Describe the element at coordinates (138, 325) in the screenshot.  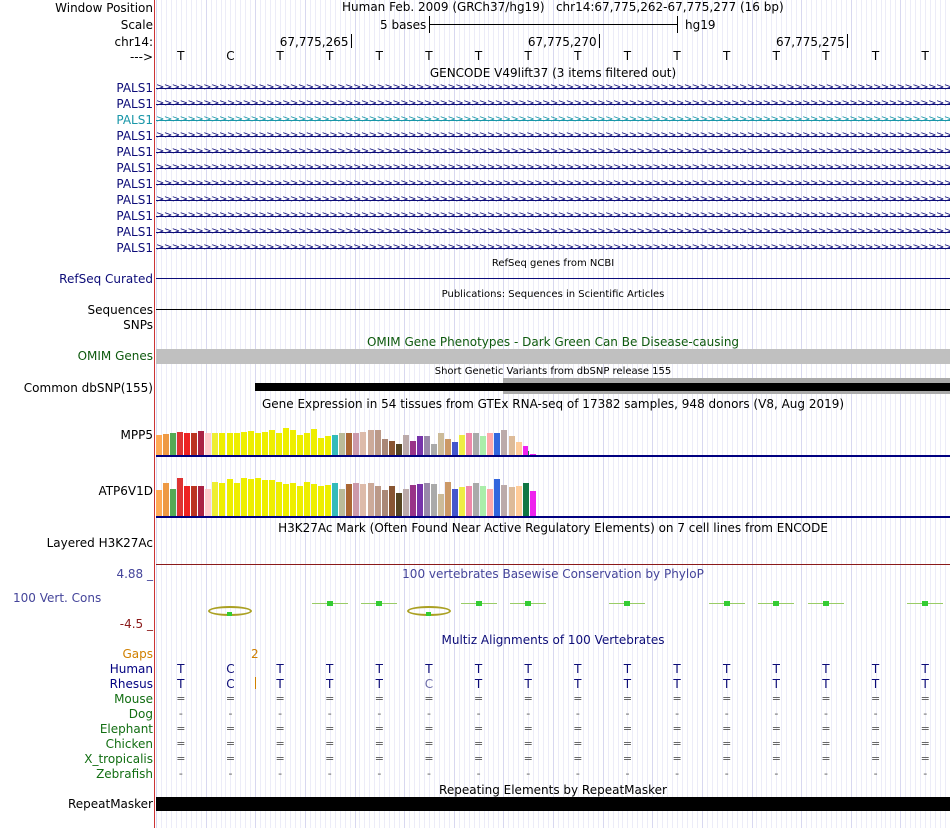
I see `snps-label: SNPs` at that location.